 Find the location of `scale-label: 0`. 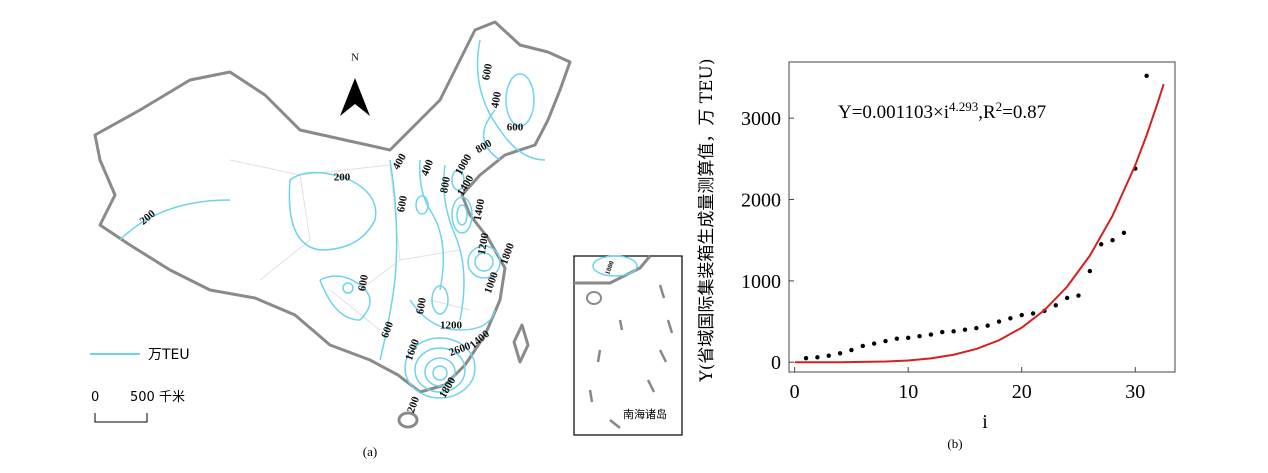

scale-label: 0 is located at coordinates (95, 397).